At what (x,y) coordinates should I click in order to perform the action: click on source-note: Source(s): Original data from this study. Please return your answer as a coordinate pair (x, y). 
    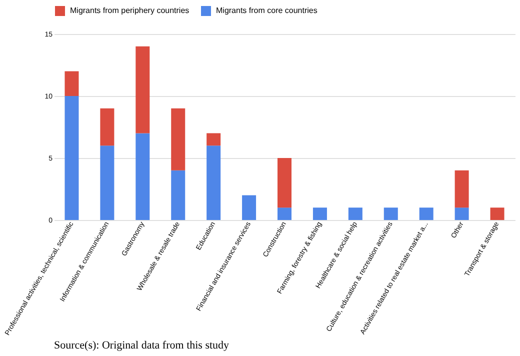
    Looking at the image, I should click on (142, 346).